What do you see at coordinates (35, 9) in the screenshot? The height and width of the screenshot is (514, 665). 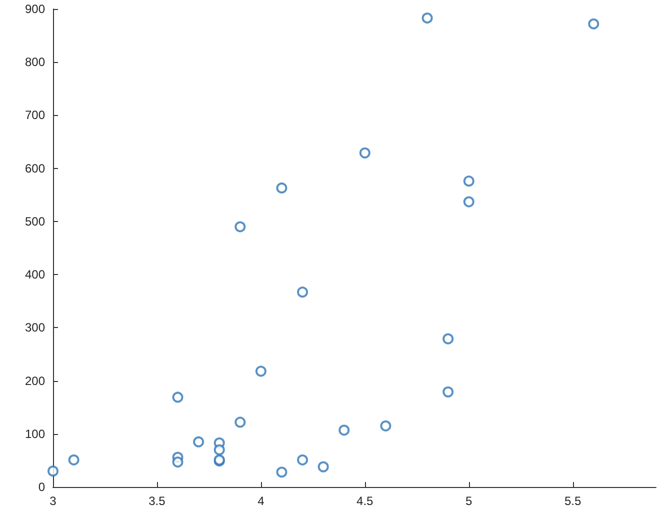 I see `y-tick-label: 900` at bounding box center [35, 9].